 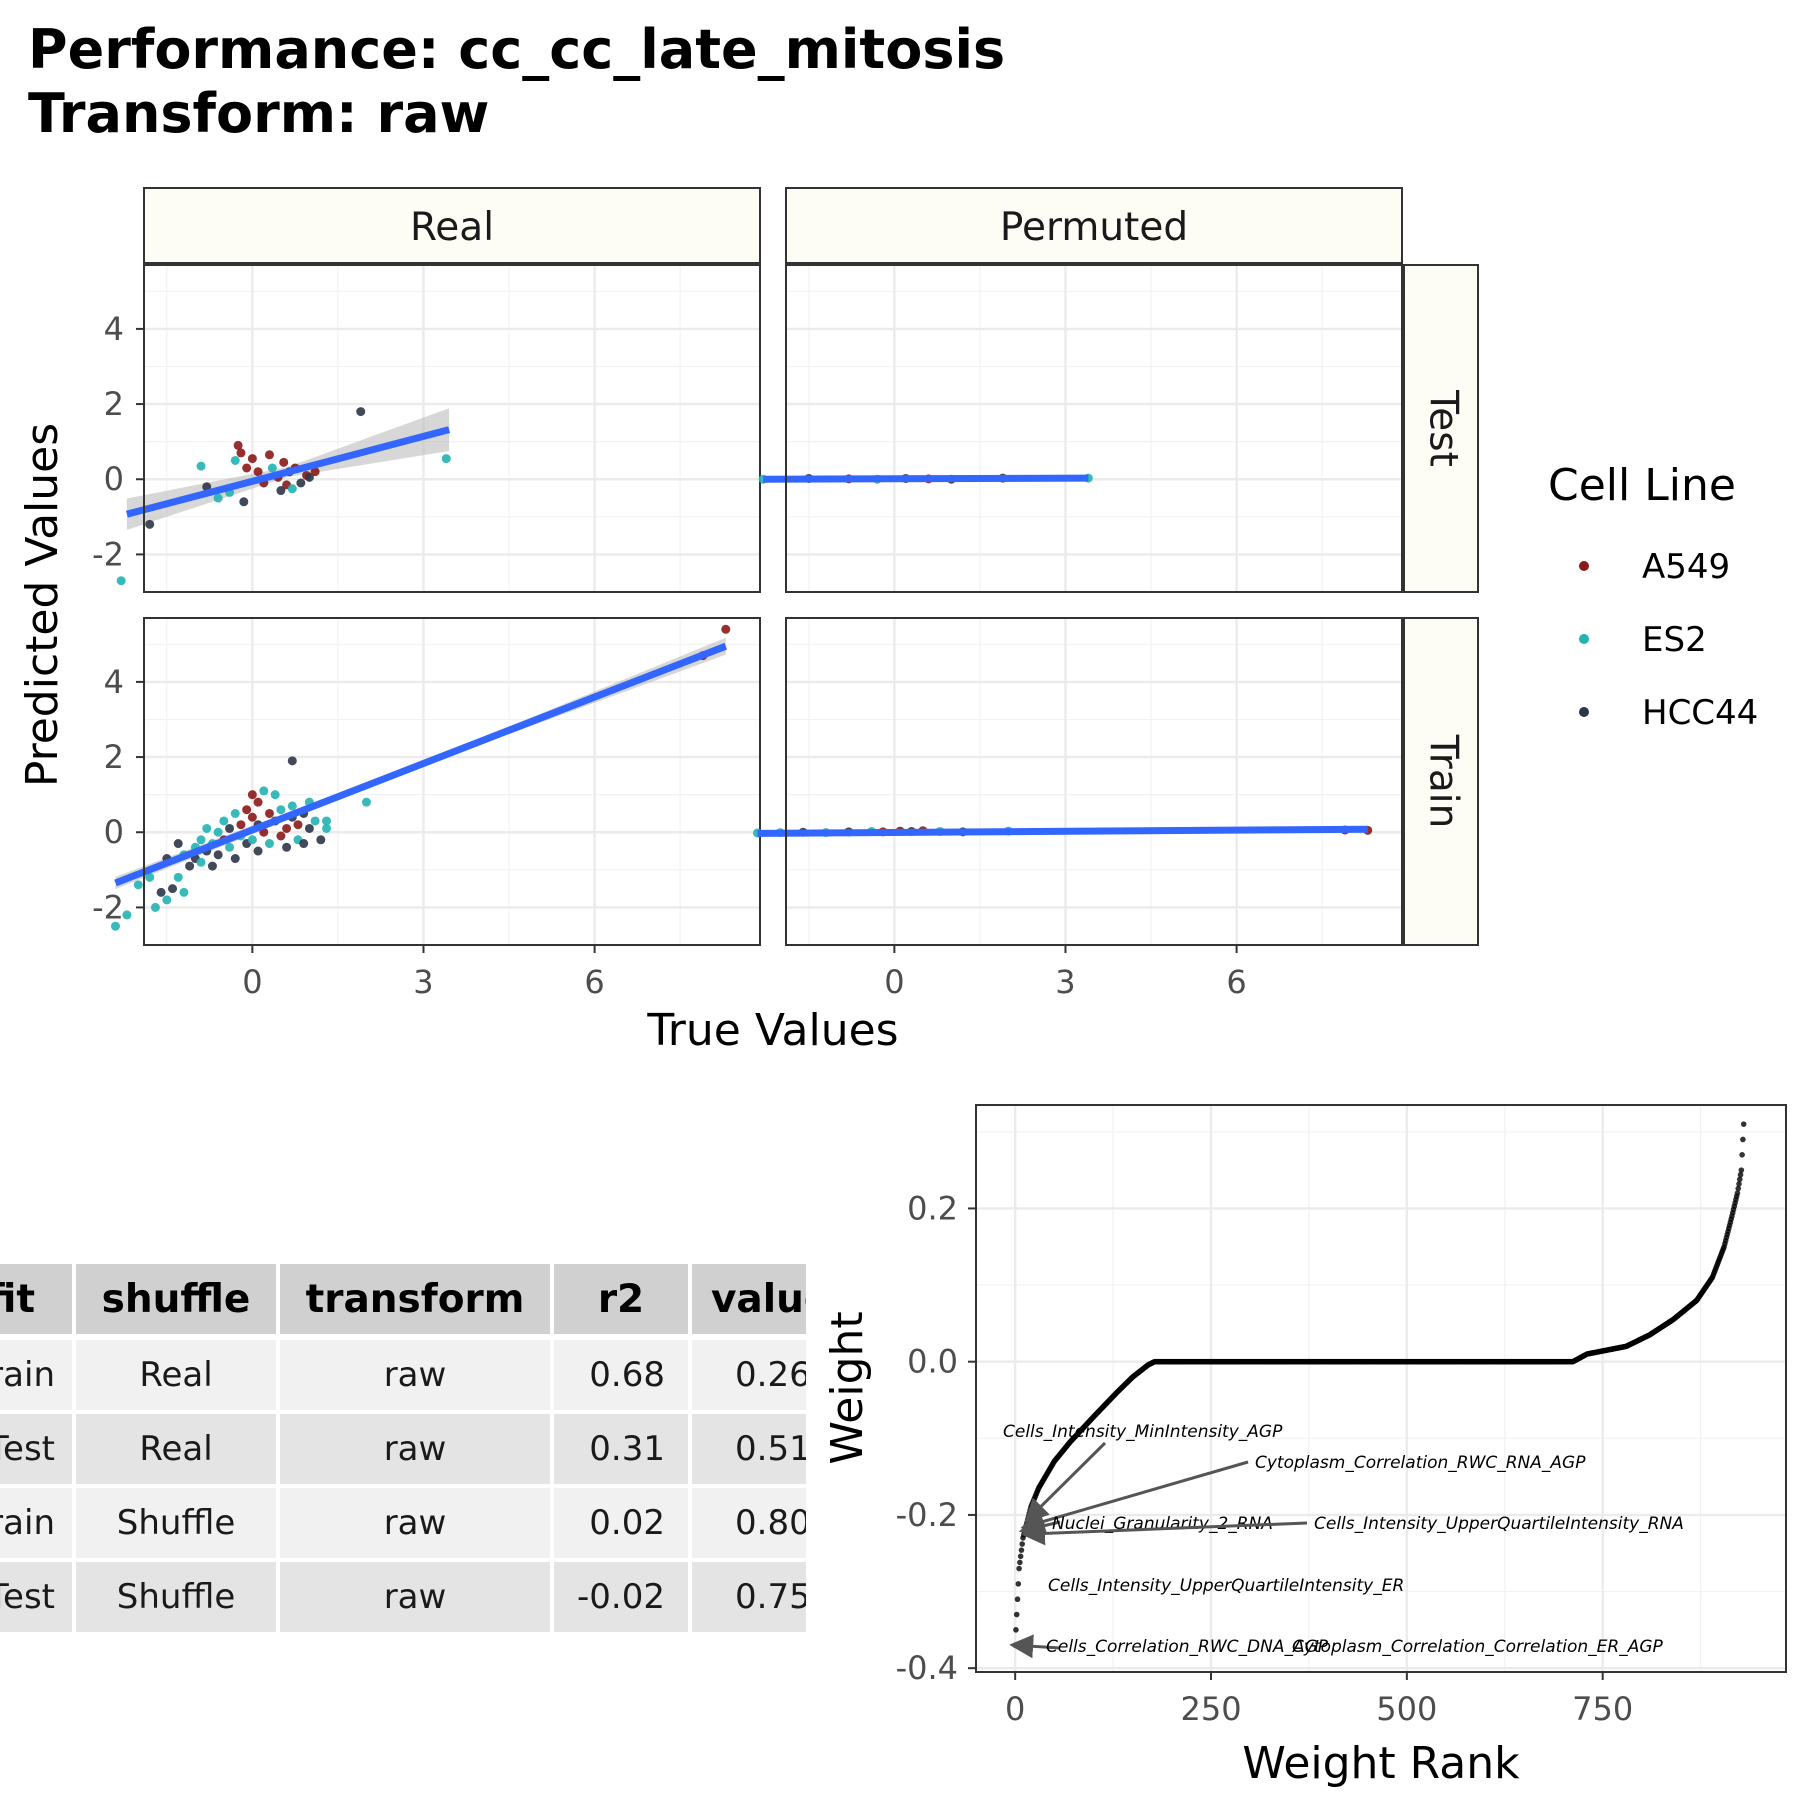 I want to click on table-cell-value: 0.75, so click(x=773, y=1597).